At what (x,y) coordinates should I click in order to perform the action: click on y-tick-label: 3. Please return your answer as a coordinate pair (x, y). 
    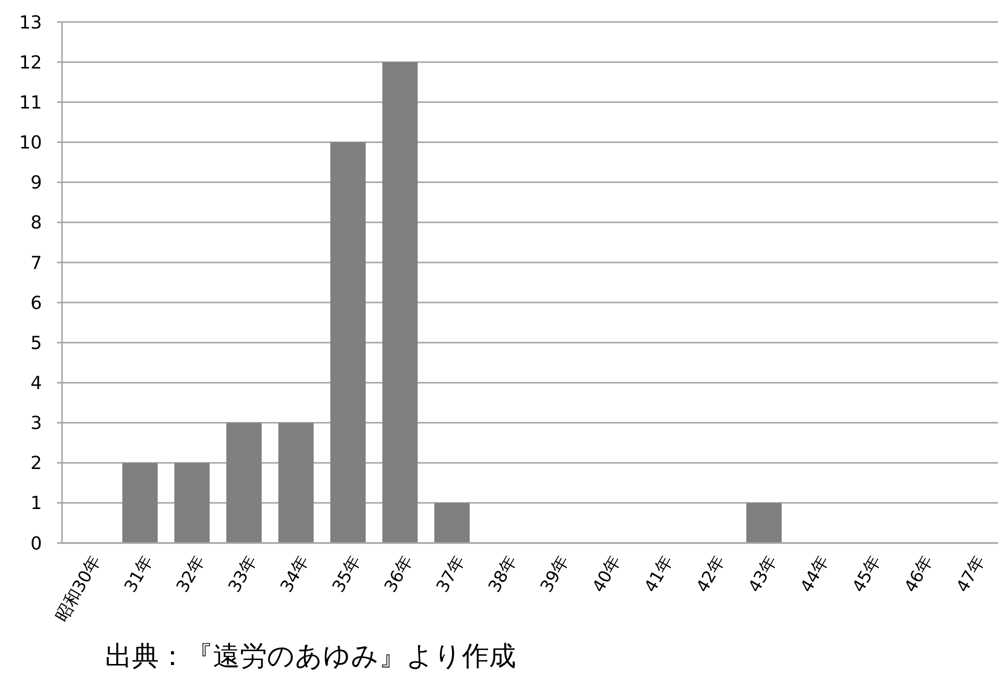
    Looking at the image, I should click on (36, 423).